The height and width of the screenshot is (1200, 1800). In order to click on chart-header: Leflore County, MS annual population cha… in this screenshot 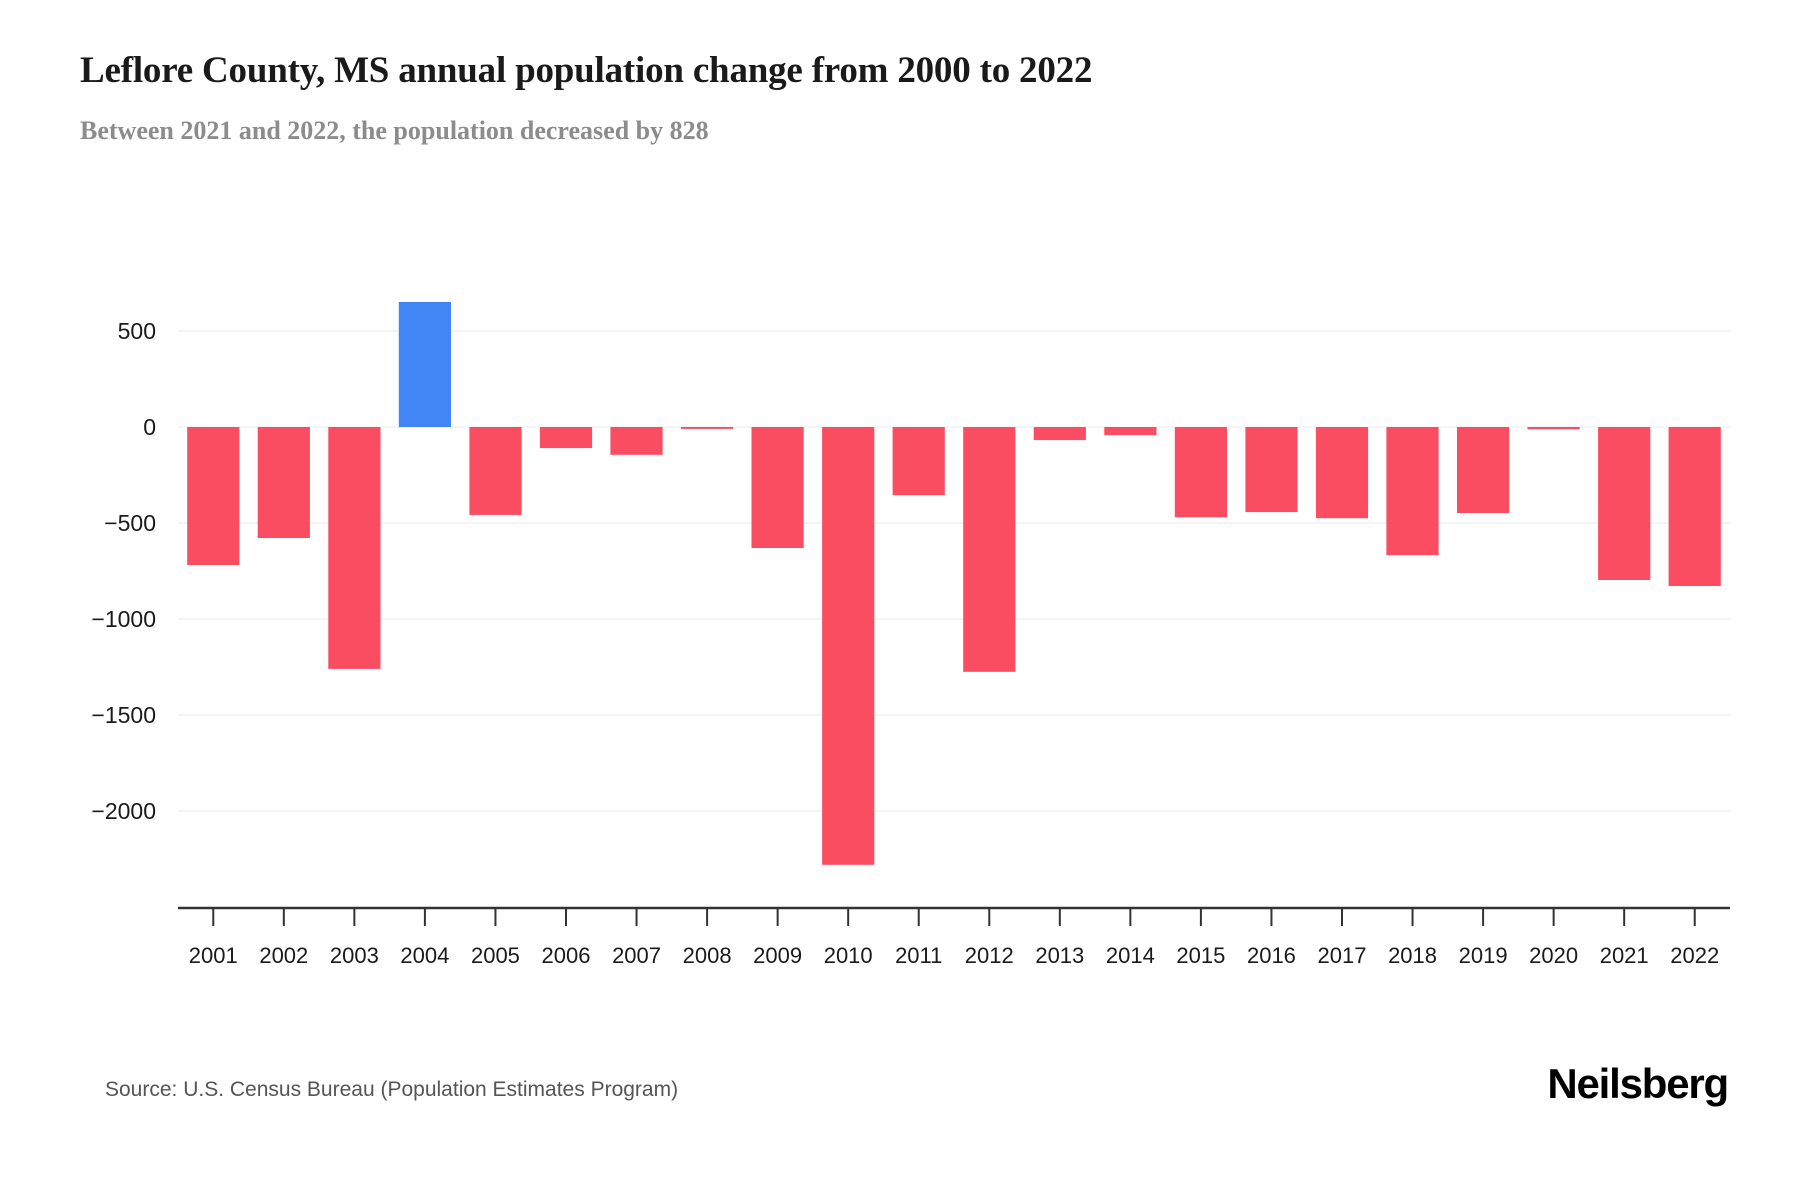, I will do `click(900, 98)`.